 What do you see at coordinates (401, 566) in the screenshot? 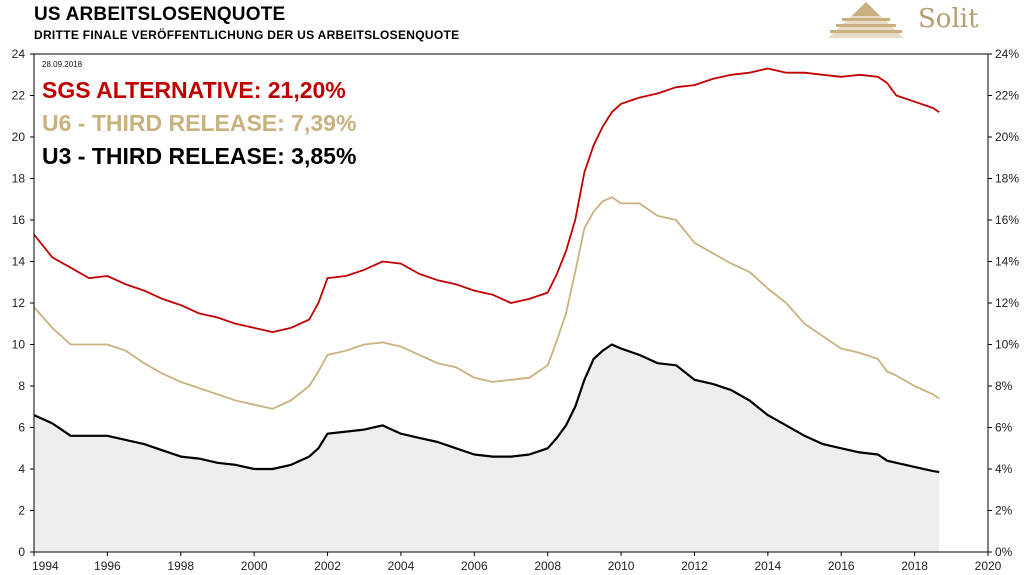
I see `x-tick-label: 2004` at bounding box center [401, 566].